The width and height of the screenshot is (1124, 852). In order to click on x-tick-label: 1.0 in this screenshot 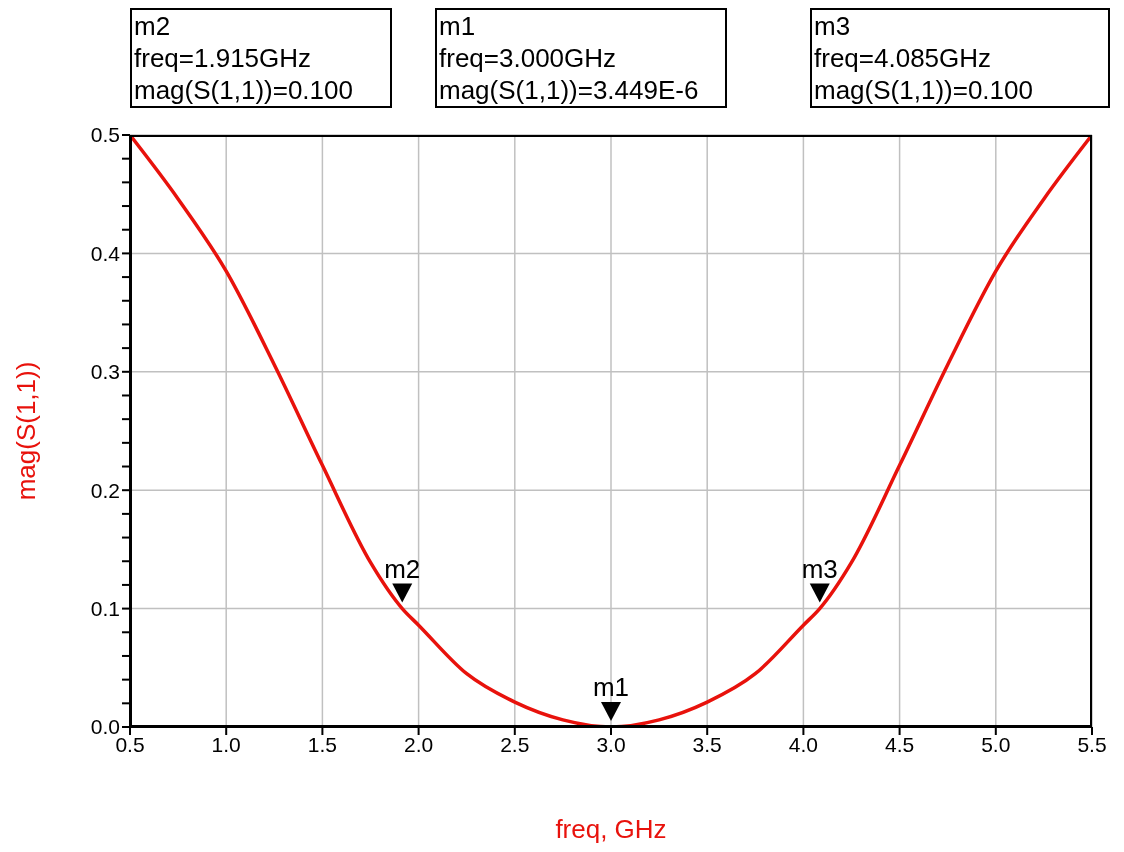, I will do `click(226, 744)`.